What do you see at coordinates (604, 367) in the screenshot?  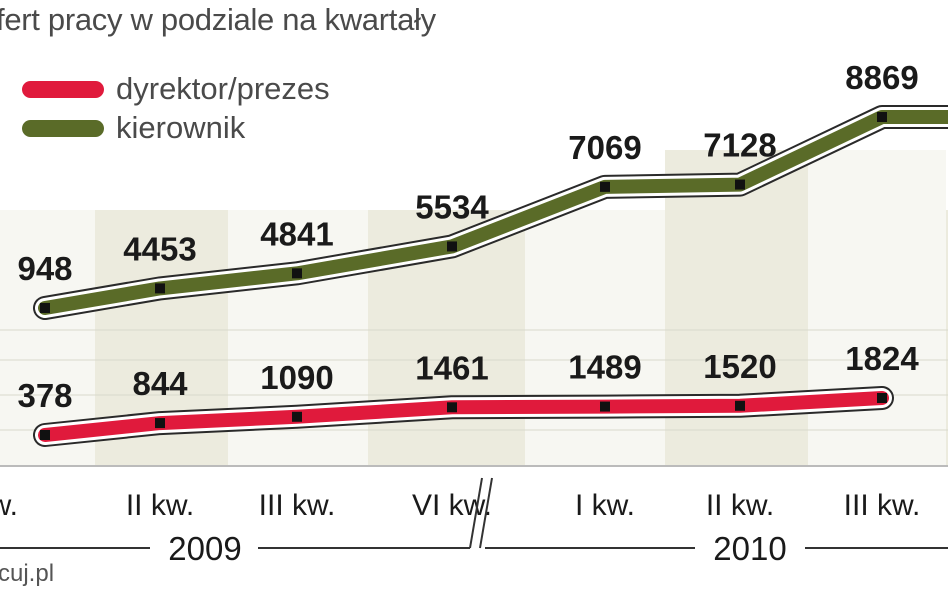 I see `data-label-0-4: 1489` at bounding box center [604, 367].